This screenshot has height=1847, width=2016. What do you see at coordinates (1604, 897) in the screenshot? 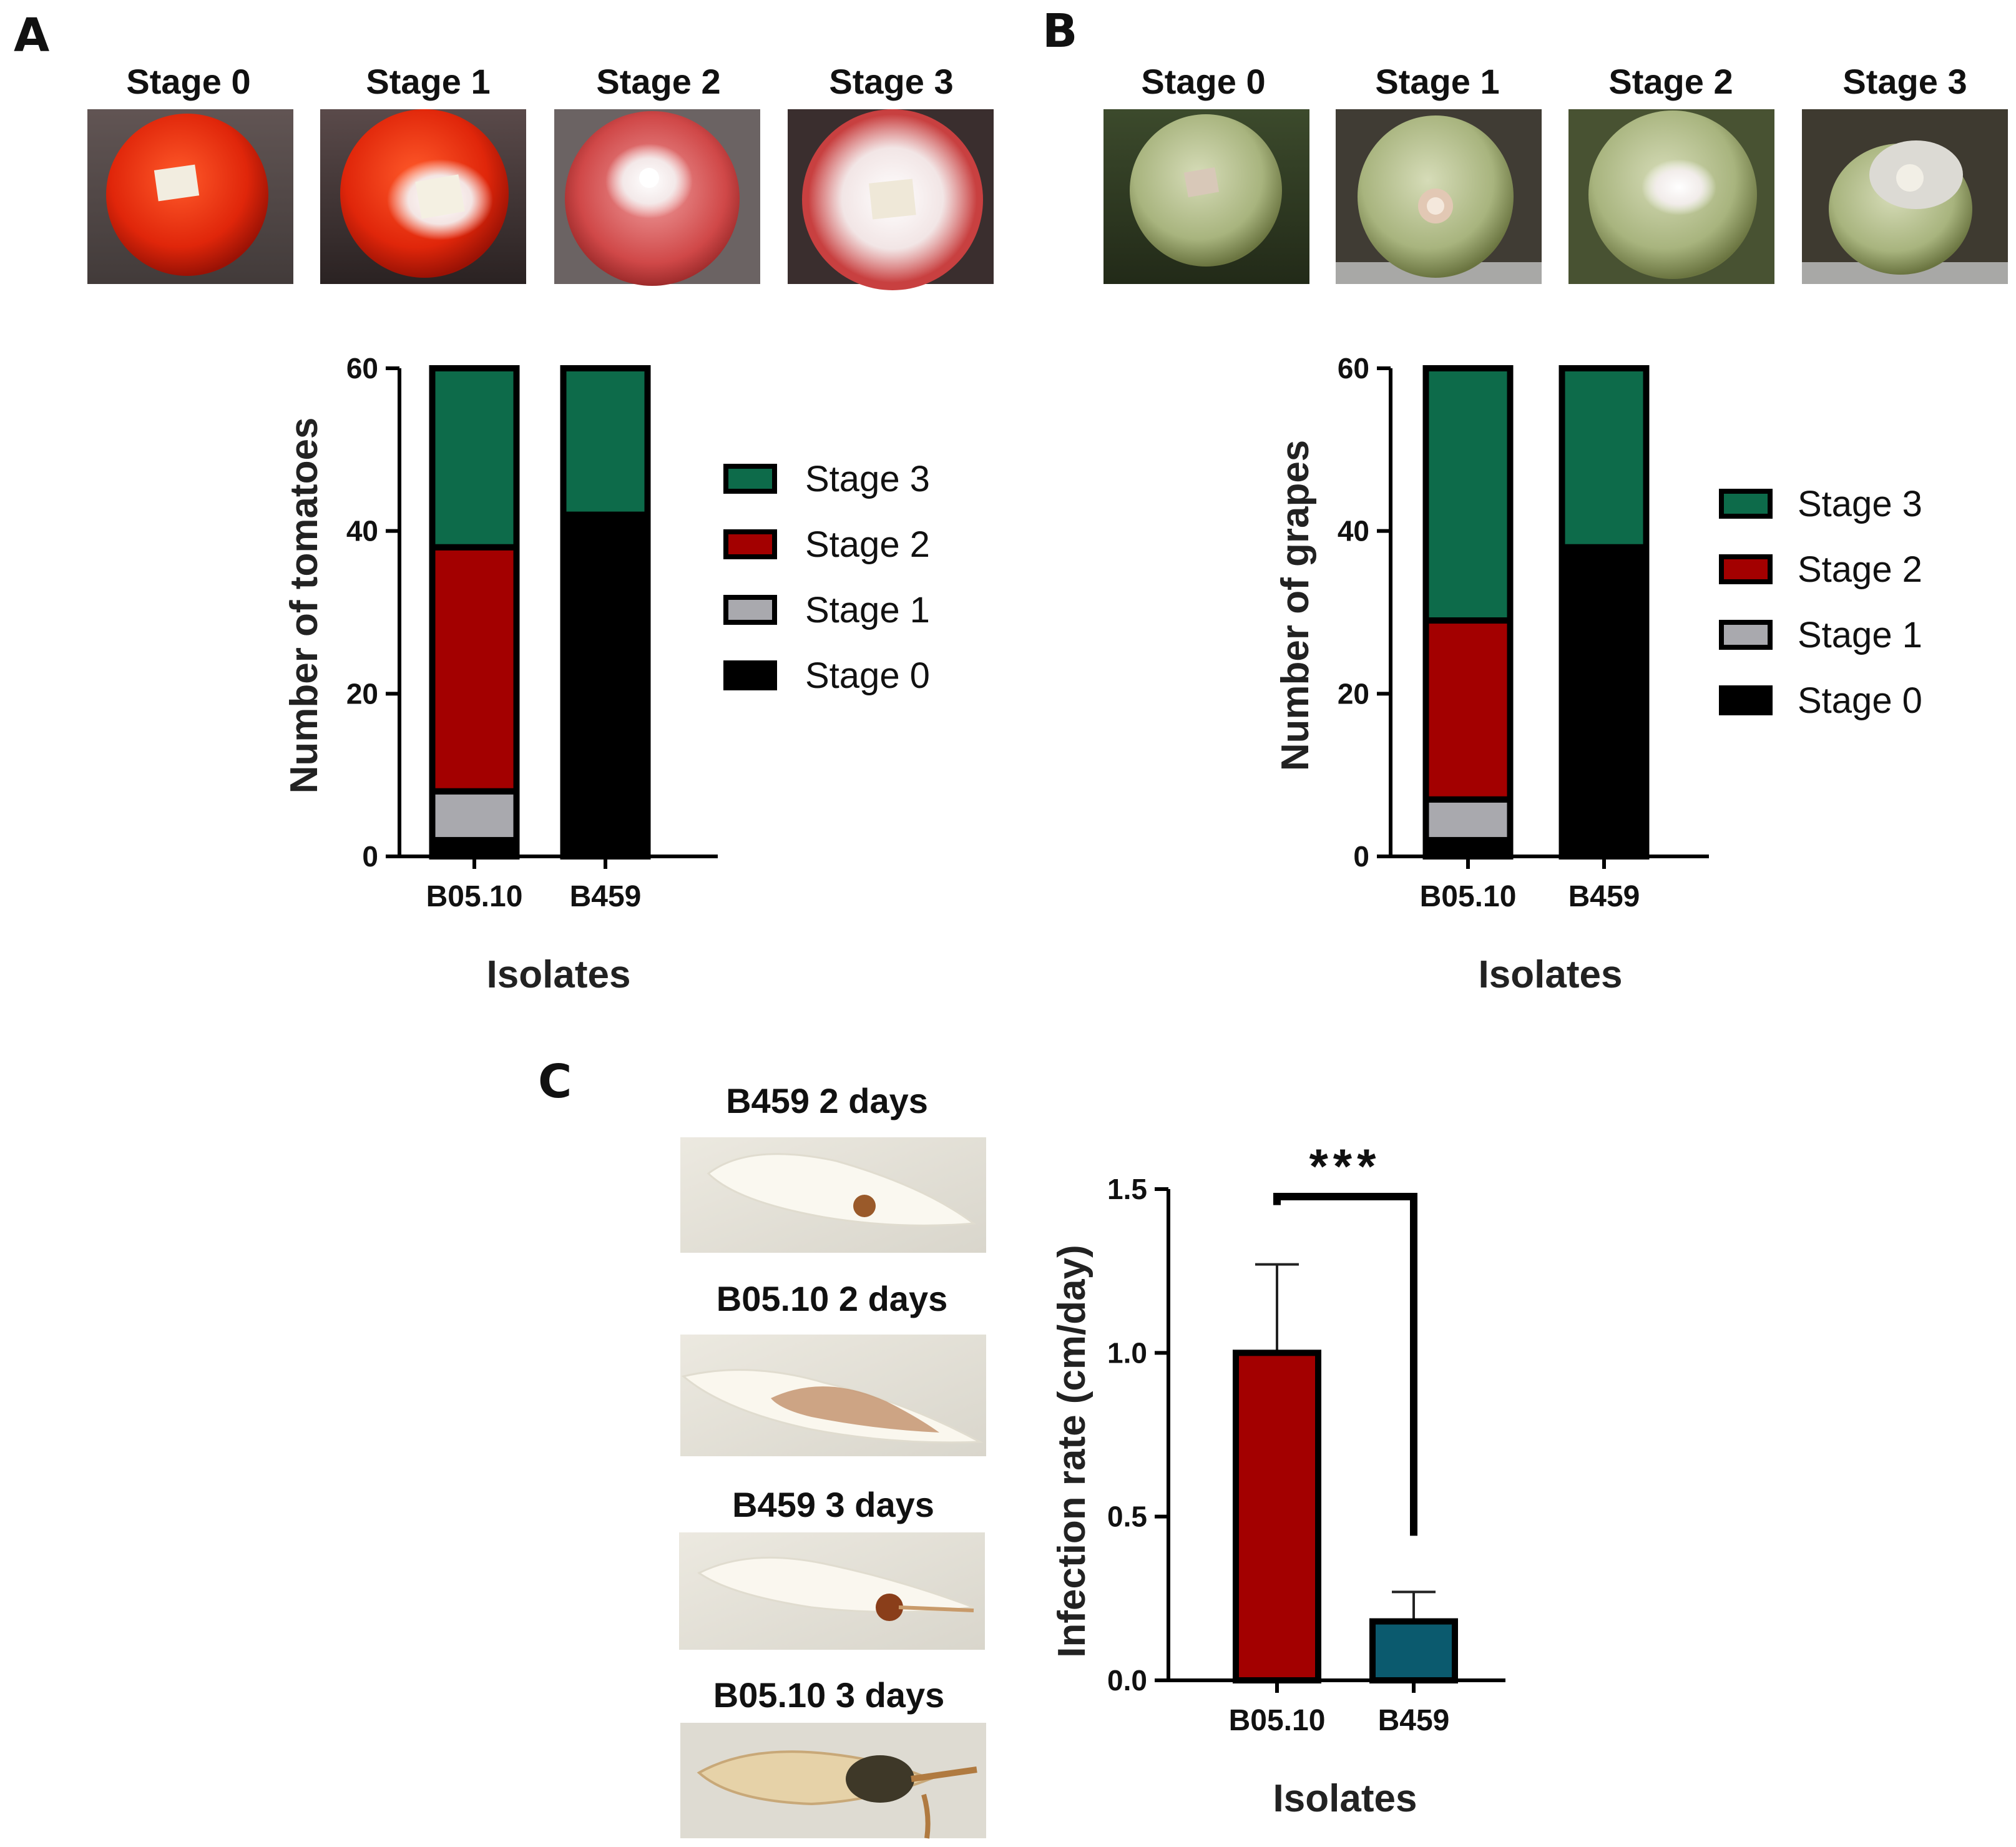
I see `grape-x-category-label: B459` at bounding box center [1604, 897].